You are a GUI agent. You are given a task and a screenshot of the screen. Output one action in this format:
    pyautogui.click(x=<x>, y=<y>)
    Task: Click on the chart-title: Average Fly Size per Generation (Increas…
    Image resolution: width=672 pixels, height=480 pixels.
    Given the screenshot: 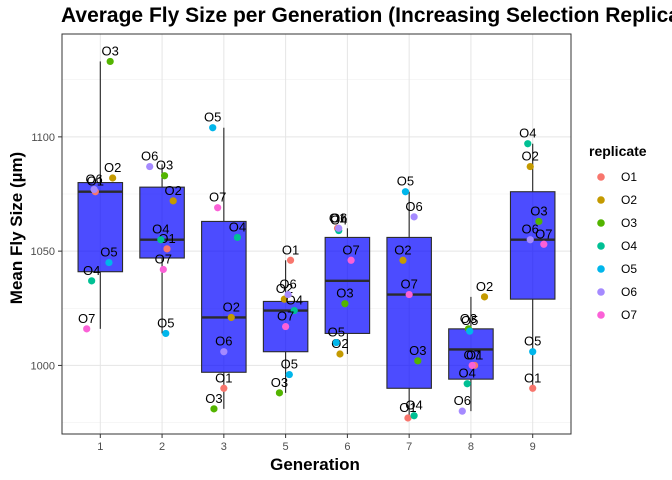 What is the action you would take?
    pyautogui.click(x=366, y=15)
    